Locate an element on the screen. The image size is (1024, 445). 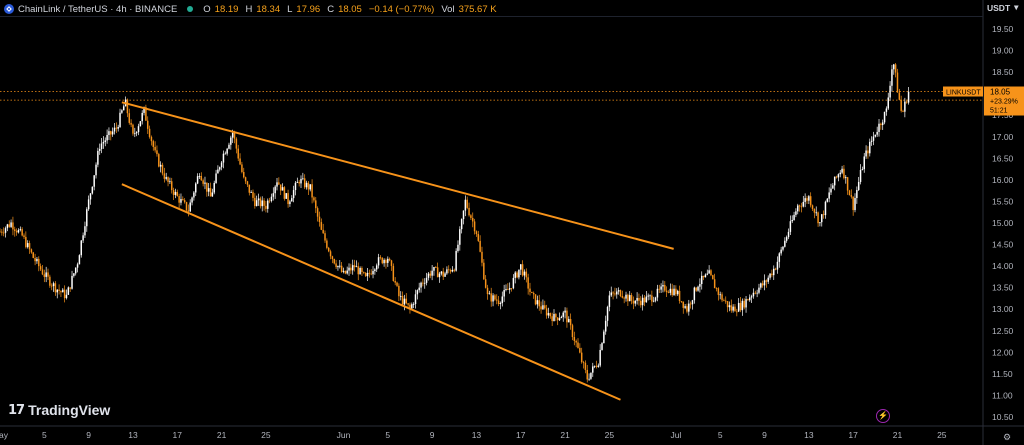
tradingview-watermark: 17 TradingView is located at coordinates (59, 410).